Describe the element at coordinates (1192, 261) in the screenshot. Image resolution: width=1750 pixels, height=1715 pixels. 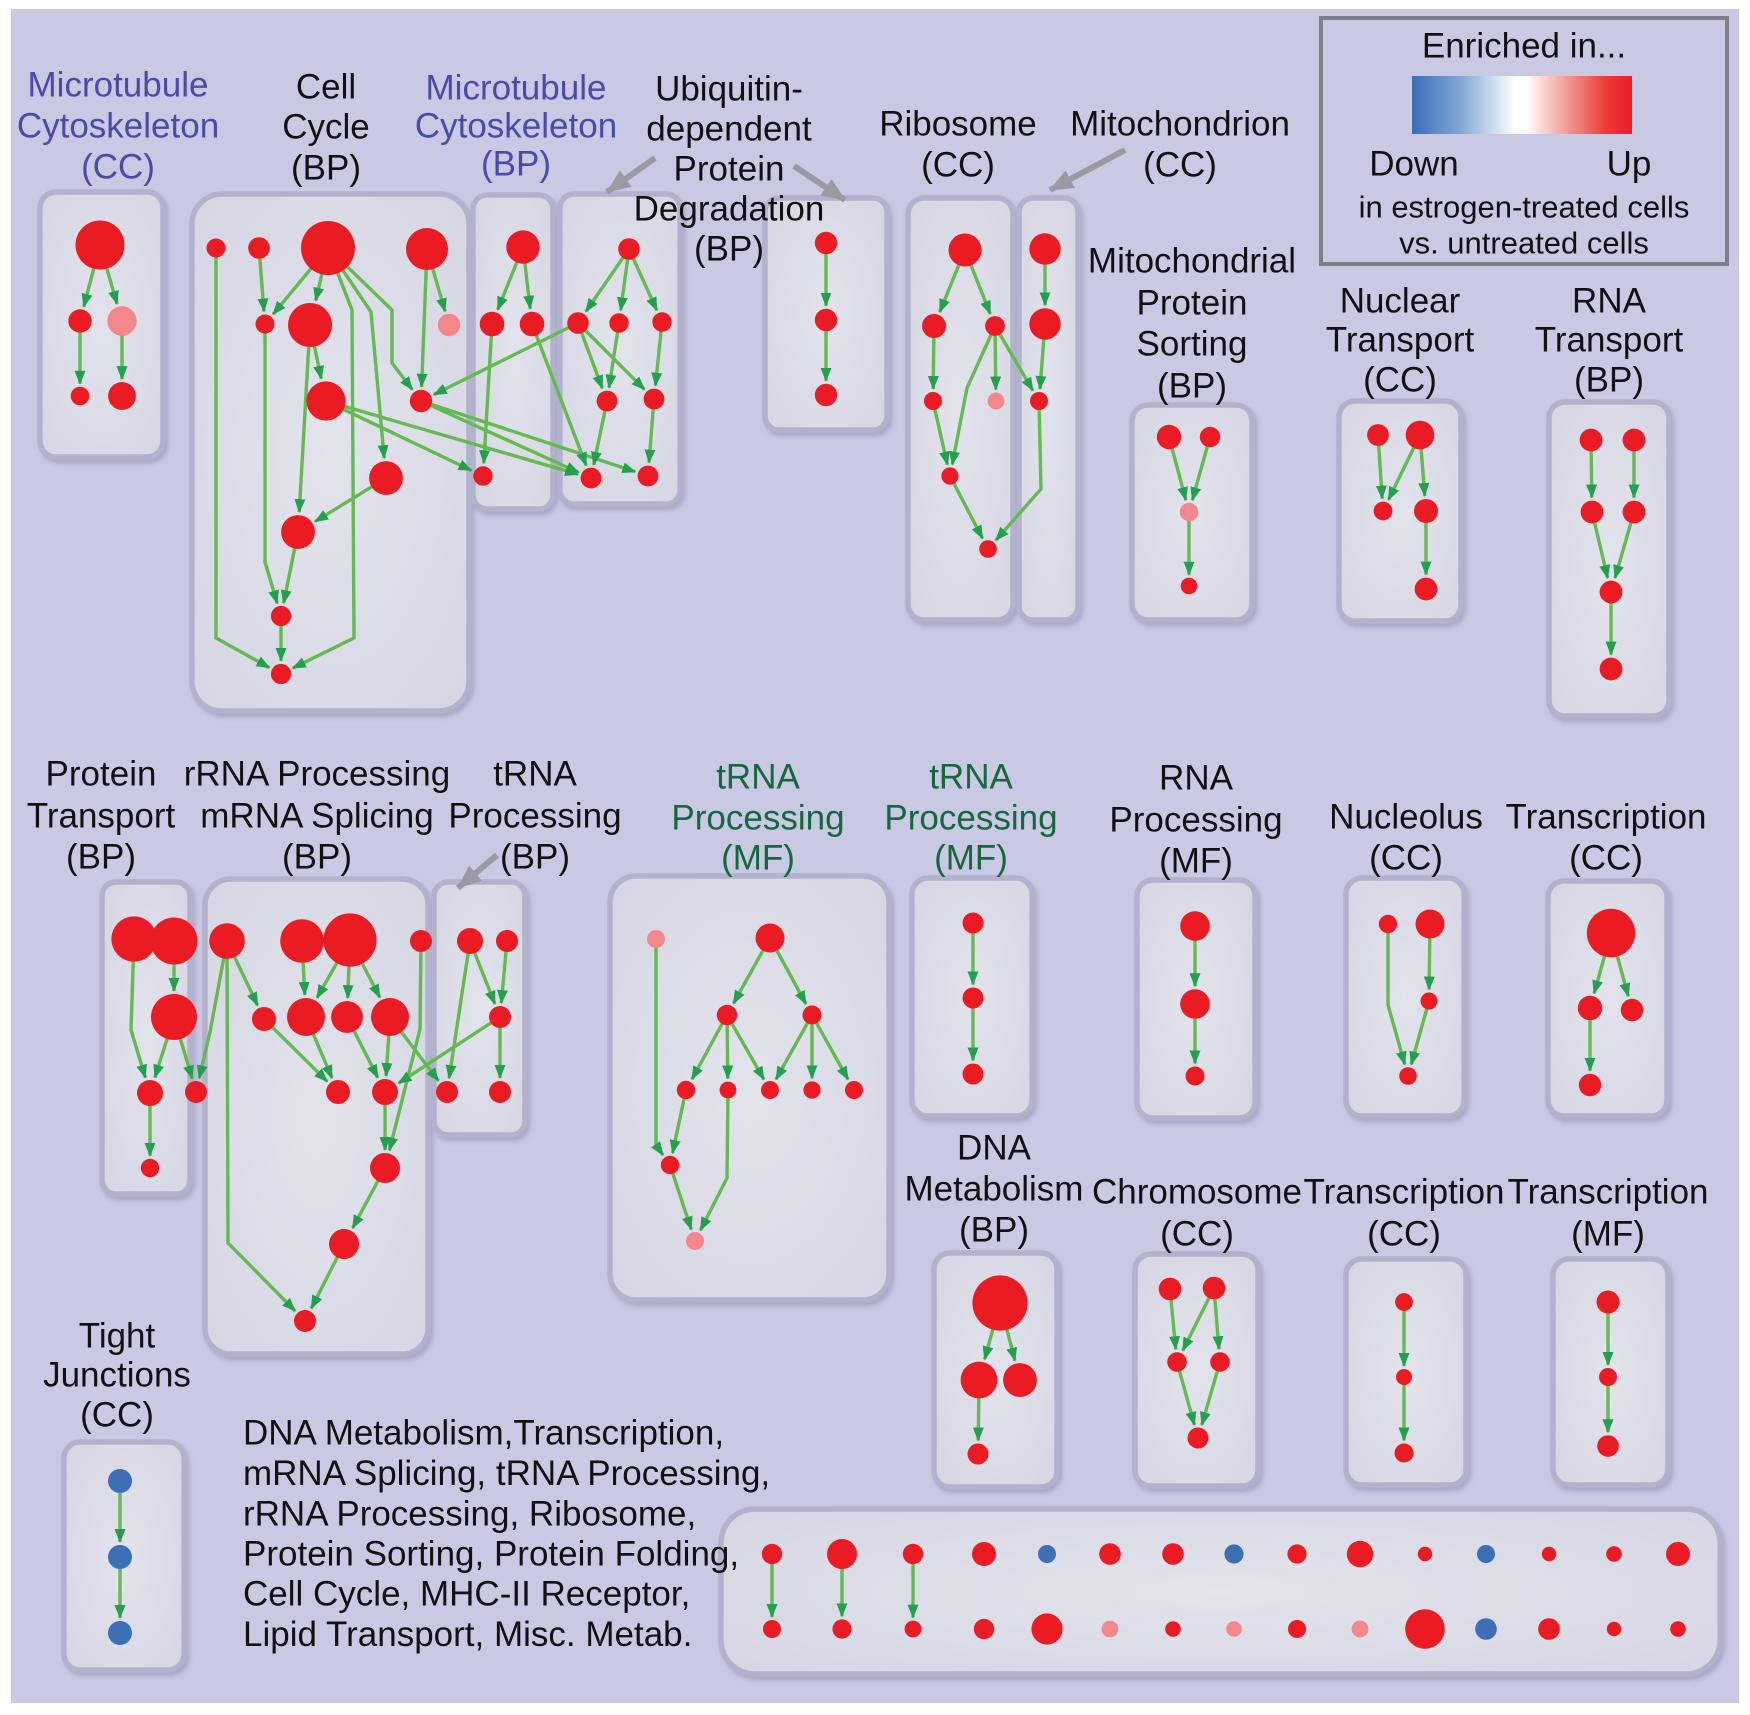
I see `svg-text: Mitochondrial` at that location.